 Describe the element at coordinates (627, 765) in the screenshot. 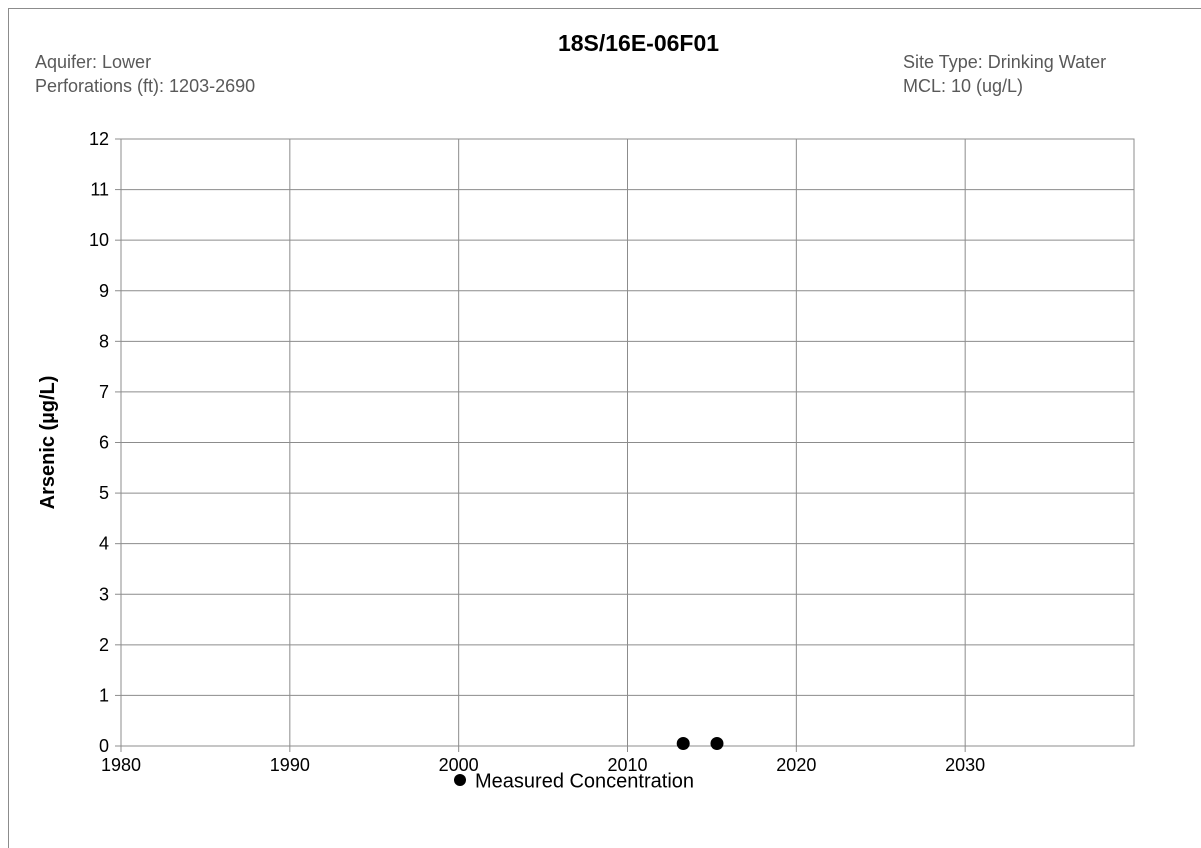

I see `x-tick-label: 2010` at that location.